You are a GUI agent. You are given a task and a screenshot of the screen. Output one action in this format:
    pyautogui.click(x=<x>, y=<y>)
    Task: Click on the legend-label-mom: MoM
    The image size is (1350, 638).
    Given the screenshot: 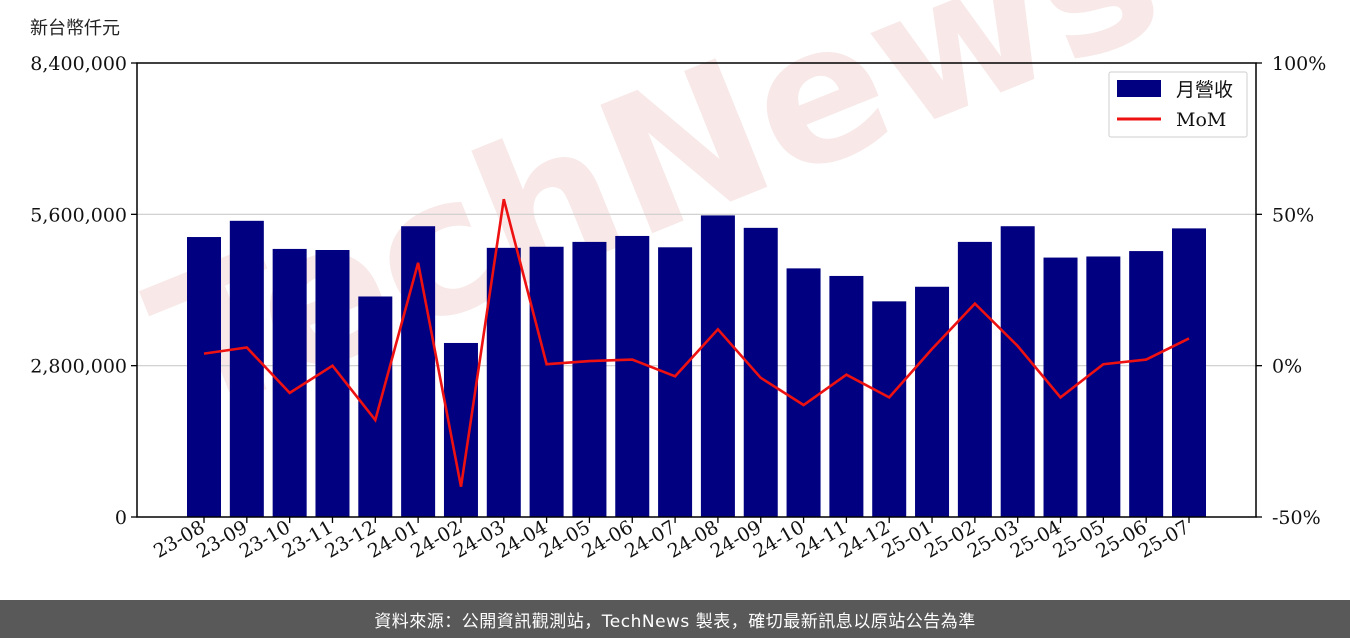 What is the action you would take?
    pyautogui.click(x=1201, y=120)
    